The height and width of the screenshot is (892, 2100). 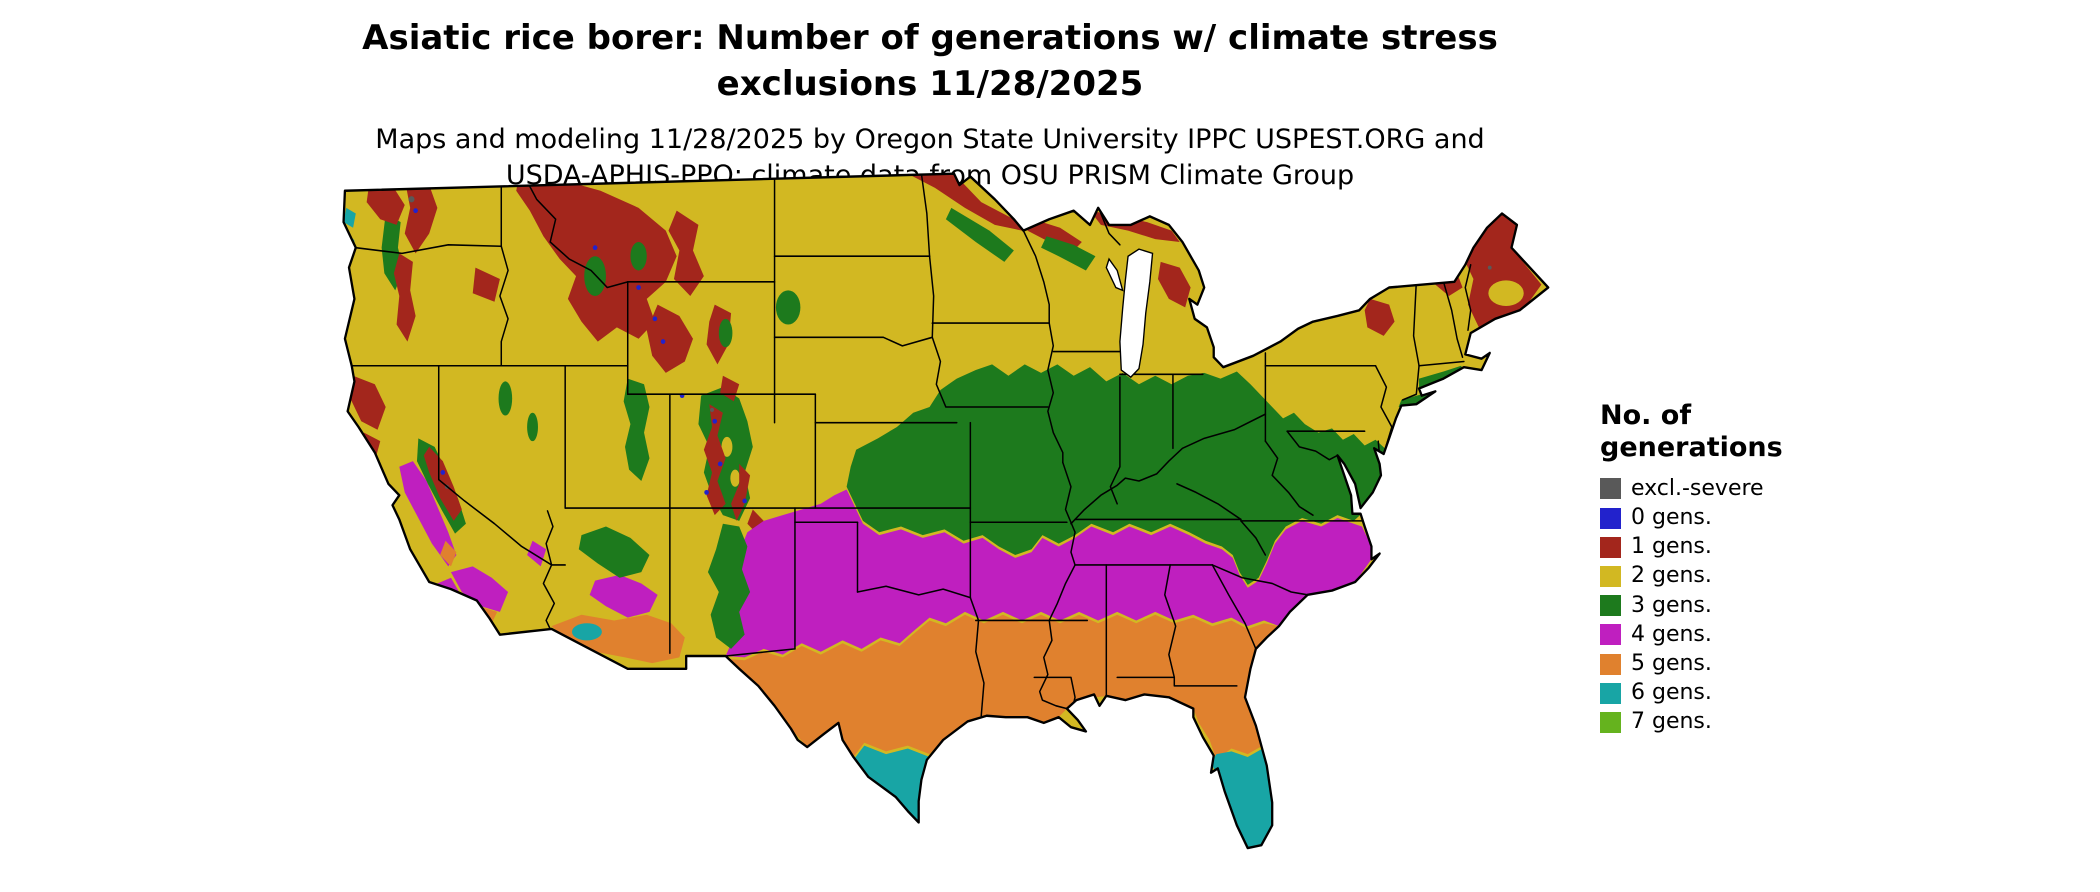 I want to click on legend-item: 3 gens., so click(x=1691, y=605).